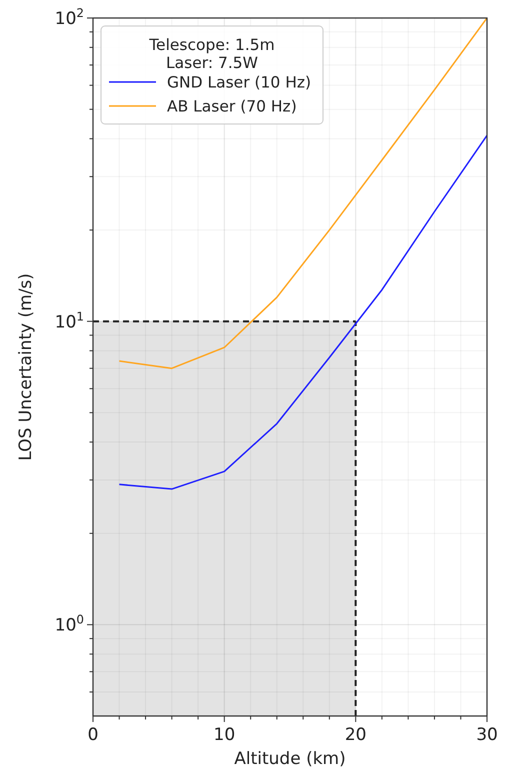 The image size is (511, 783). I want to click on x-tick-label: 30, so click(487, 735).